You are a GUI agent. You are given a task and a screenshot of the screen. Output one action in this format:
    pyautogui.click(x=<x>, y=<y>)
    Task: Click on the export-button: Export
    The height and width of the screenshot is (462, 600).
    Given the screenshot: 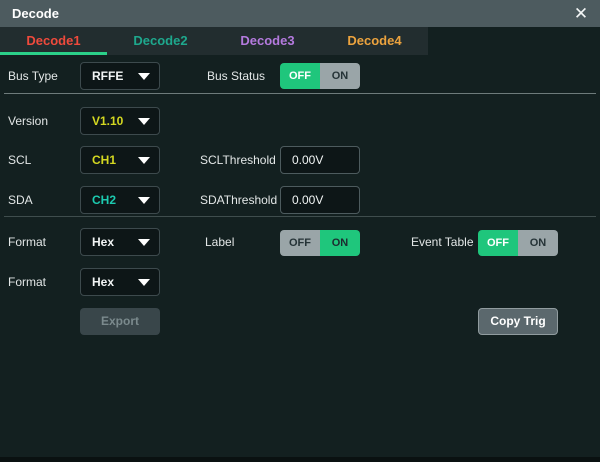 What is the action you would take?
    pyautogui.click(x=120, y=321)
    